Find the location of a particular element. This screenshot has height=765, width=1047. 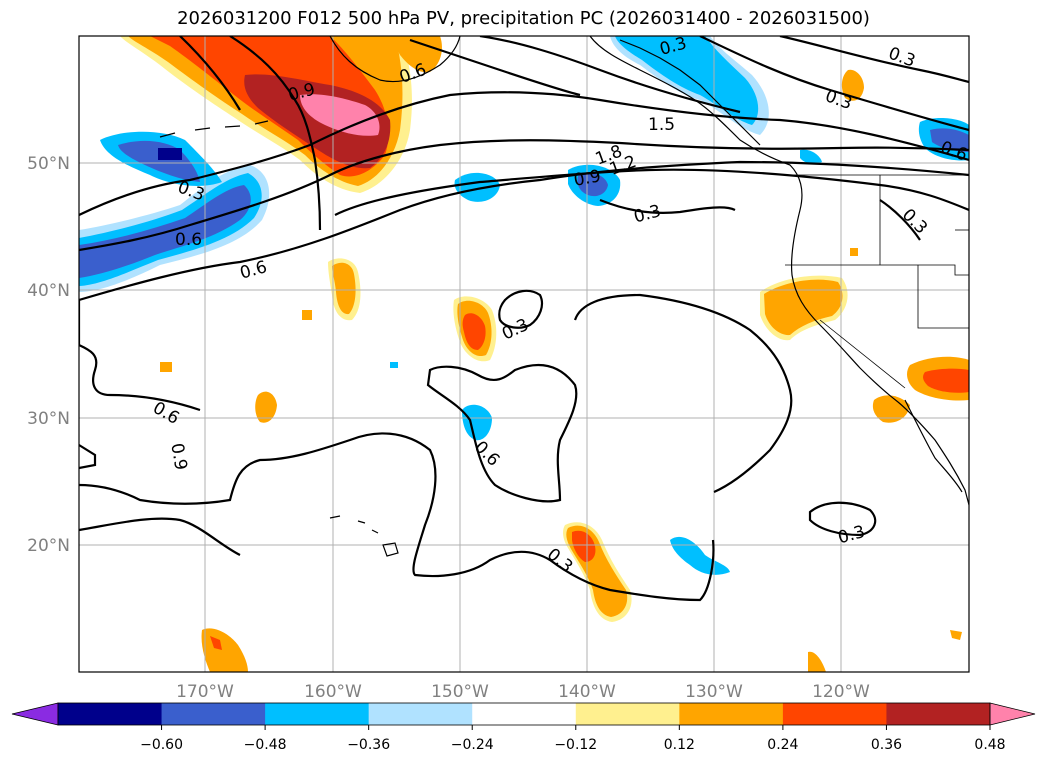

lon-label-160w: 160°W is located at coordinates (333, 692).